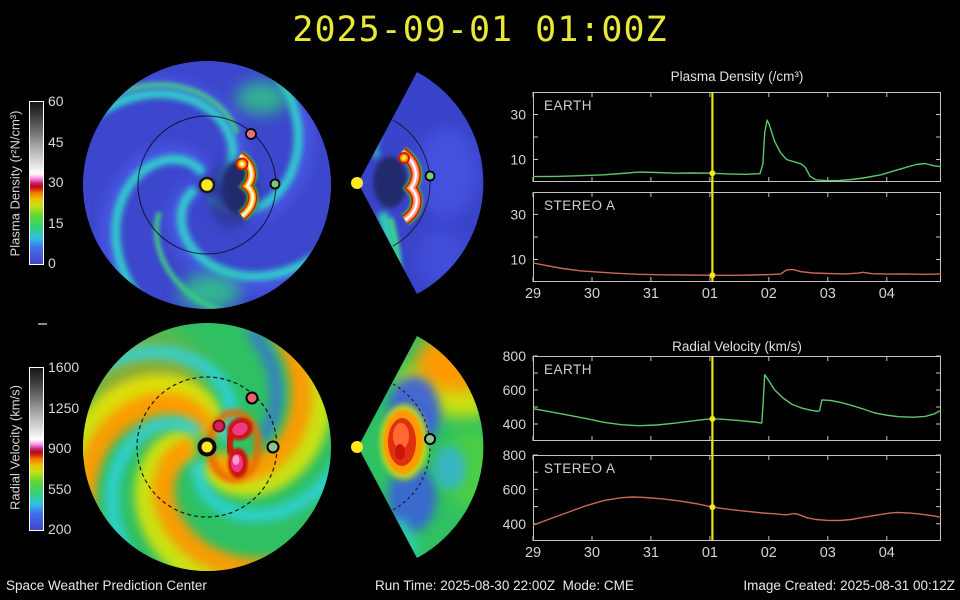 The width and height of the screenshot is (960, 600). What do you see at coordinates (36, 449) in the screenshot?
I see `velocity-colorbar-gradient` at bounding box center [36, 449].